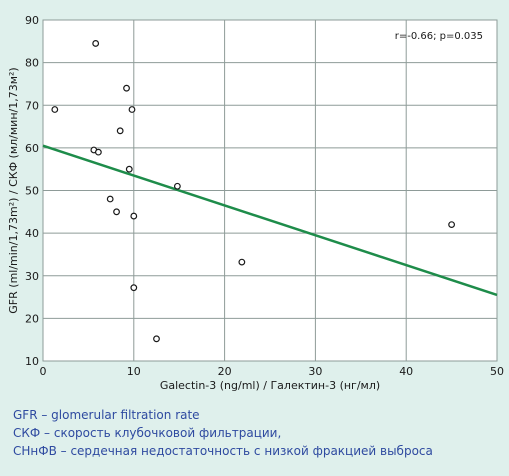 The height and width of the screenshot is (476, 509). I want to click on footnote-gfr: GFR – glomerular filtration rate, so click(106, 415).